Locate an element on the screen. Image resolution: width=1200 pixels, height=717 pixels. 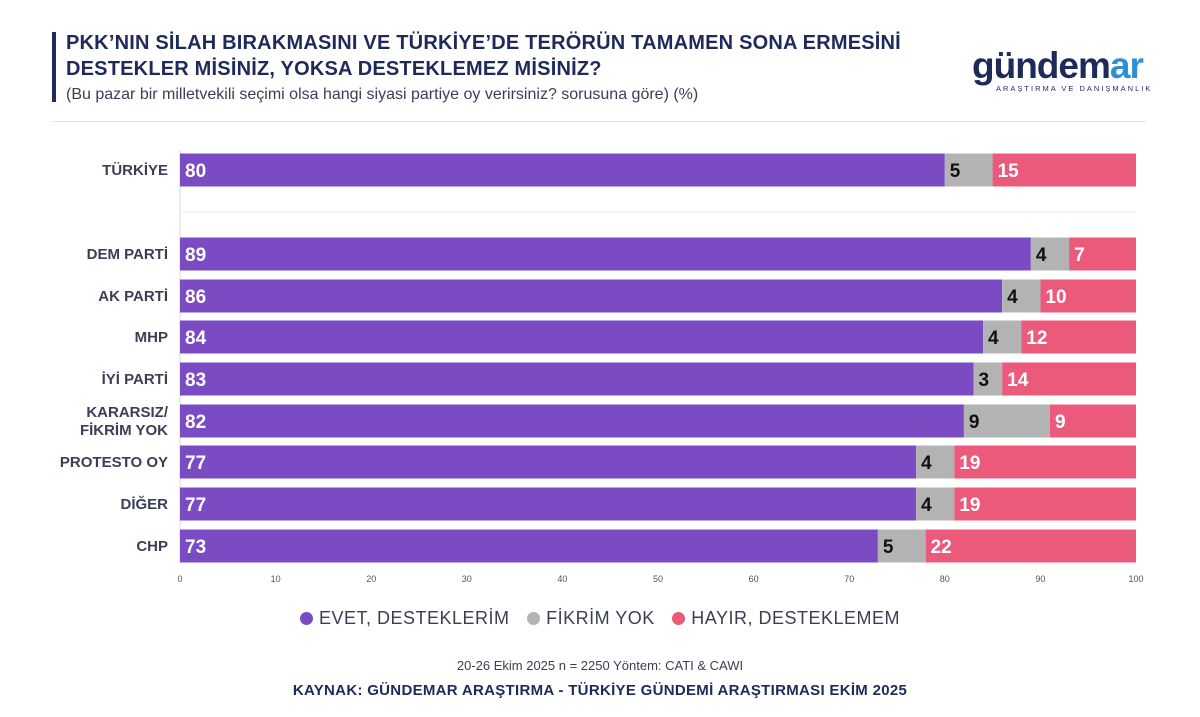
header-divider is located at coordinates (599, 121).